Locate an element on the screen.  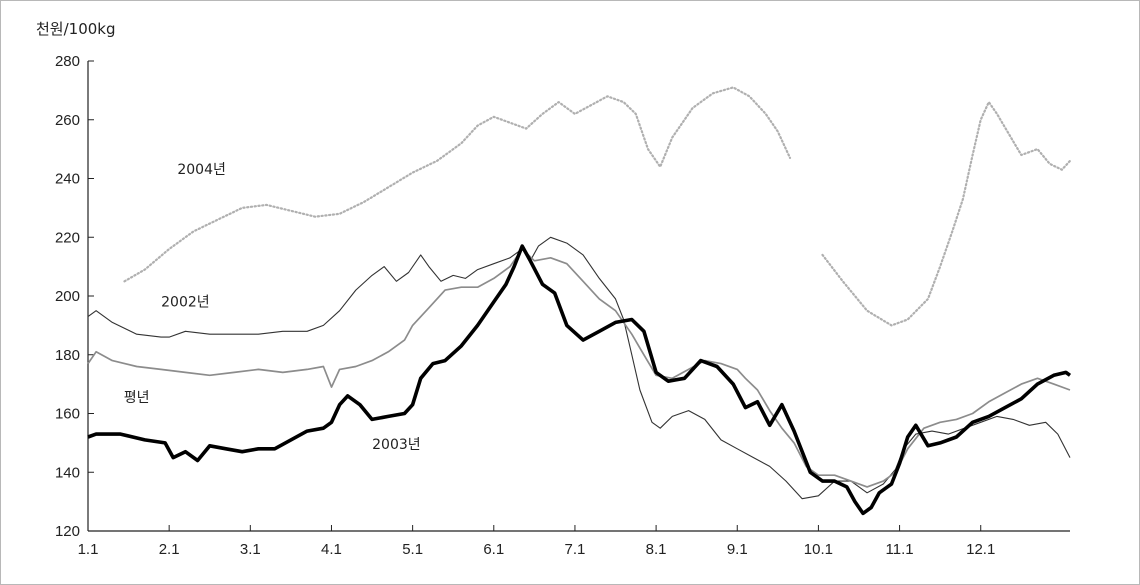
x-tick-label: 7.1 is located at coordinates (575, 549).